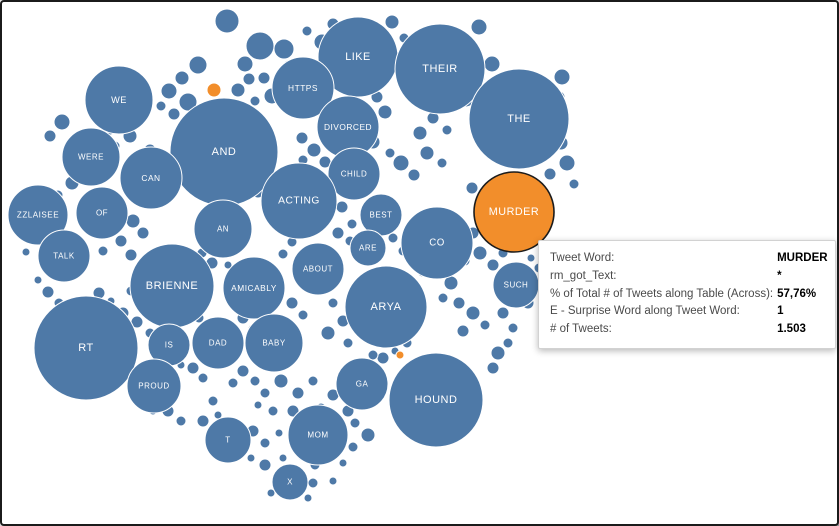 This screenshot has width=839, height=526. I want to click on bubble-were, so click(91, 157).